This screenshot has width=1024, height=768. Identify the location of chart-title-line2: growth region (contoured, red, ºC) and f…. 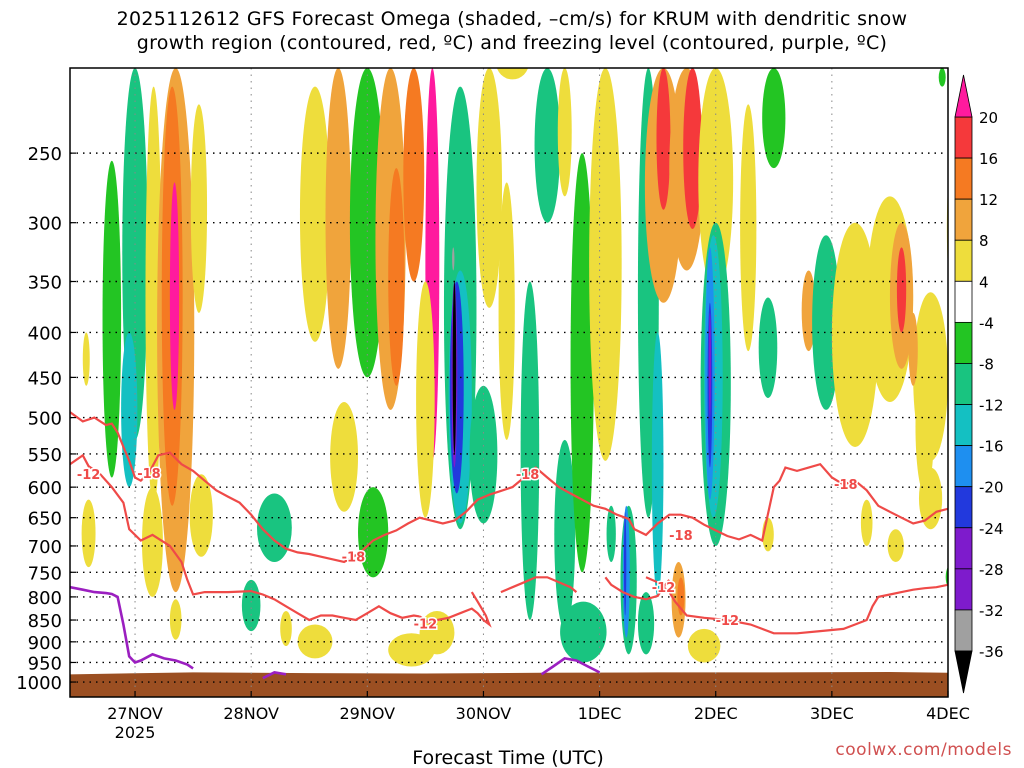
(512, 43).